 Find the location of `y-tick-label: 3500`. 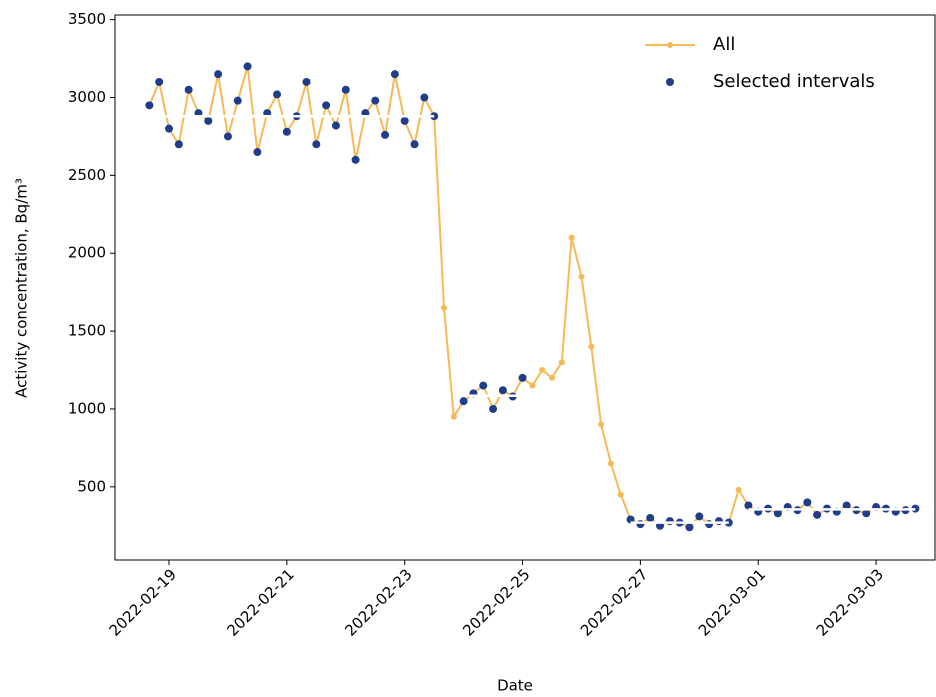

y-tick-label: 3500 is located at coordinates (87, 19).